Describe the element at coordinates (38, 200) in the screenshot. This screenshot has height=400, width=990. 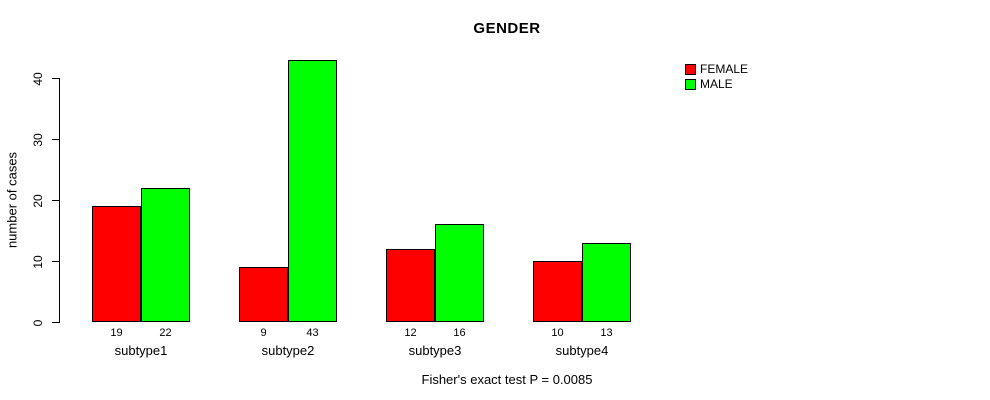
I see `y-tick-label: 20` at that location.